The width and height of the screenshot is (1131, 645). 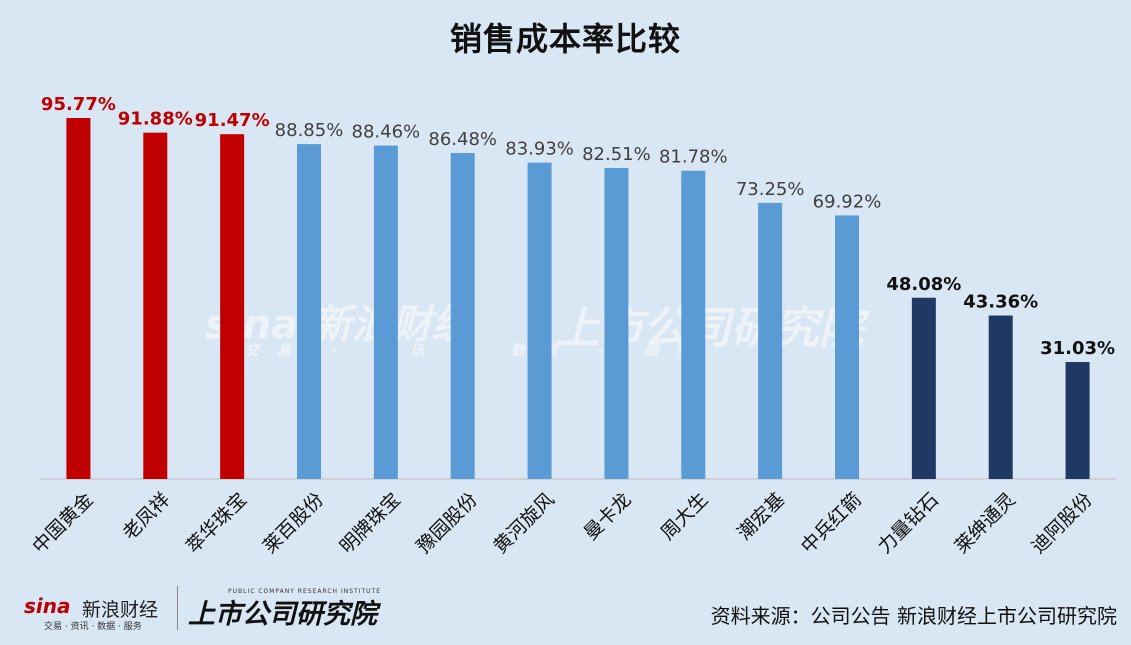 What do you see at coordinates (370, 523) in the screenshot?
I see `category-label-4: 明牌珠宝` at bounding box center [370, 523].